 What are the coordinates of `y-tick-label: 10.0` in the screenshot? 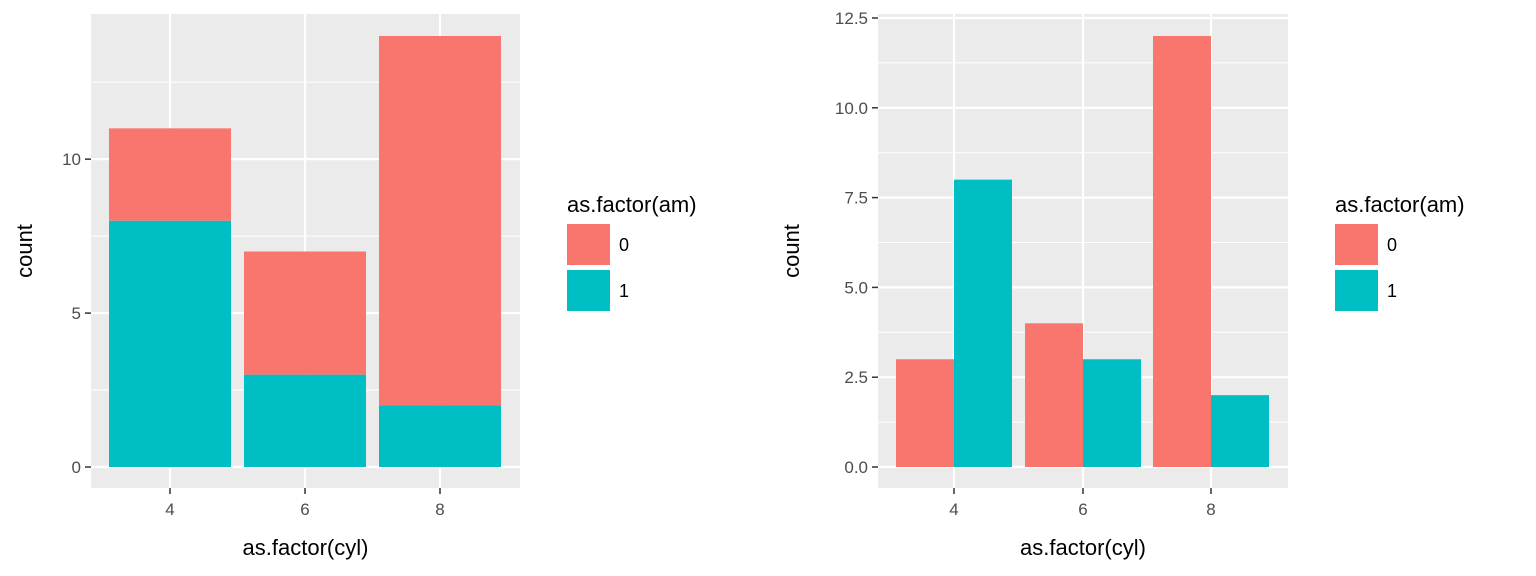 It's located at (851, 108).